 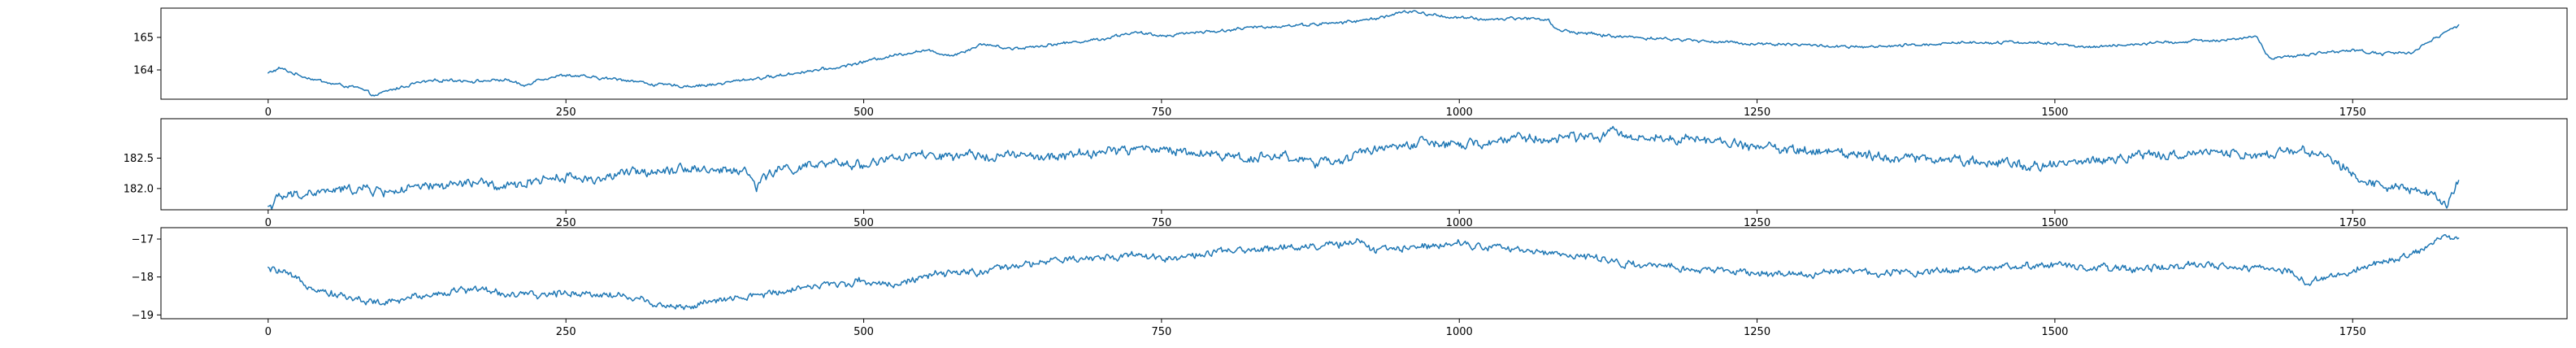 What do you see at coordinates (139, 189) in the screenshot?
I see `y-tick-label: 182.0` at bounding box center [139, 189].